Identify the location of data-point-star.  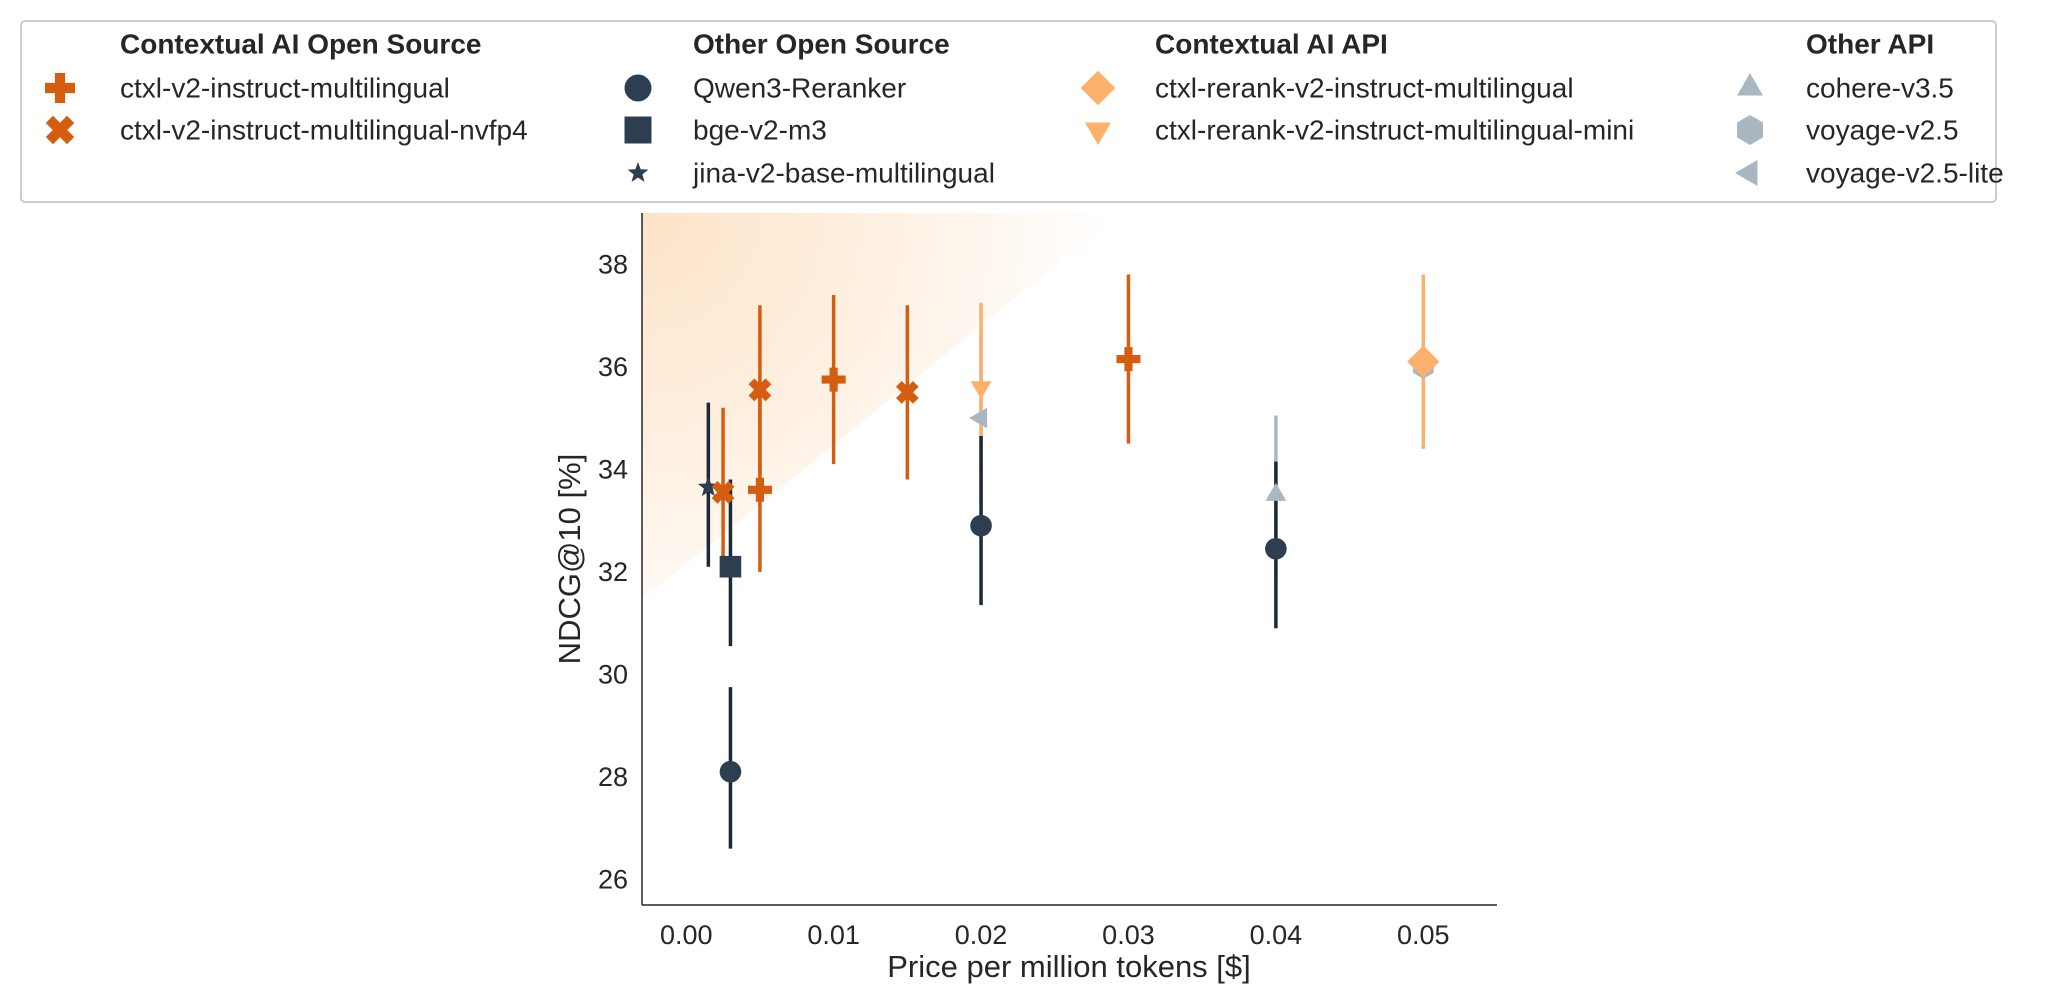
(708, 486).